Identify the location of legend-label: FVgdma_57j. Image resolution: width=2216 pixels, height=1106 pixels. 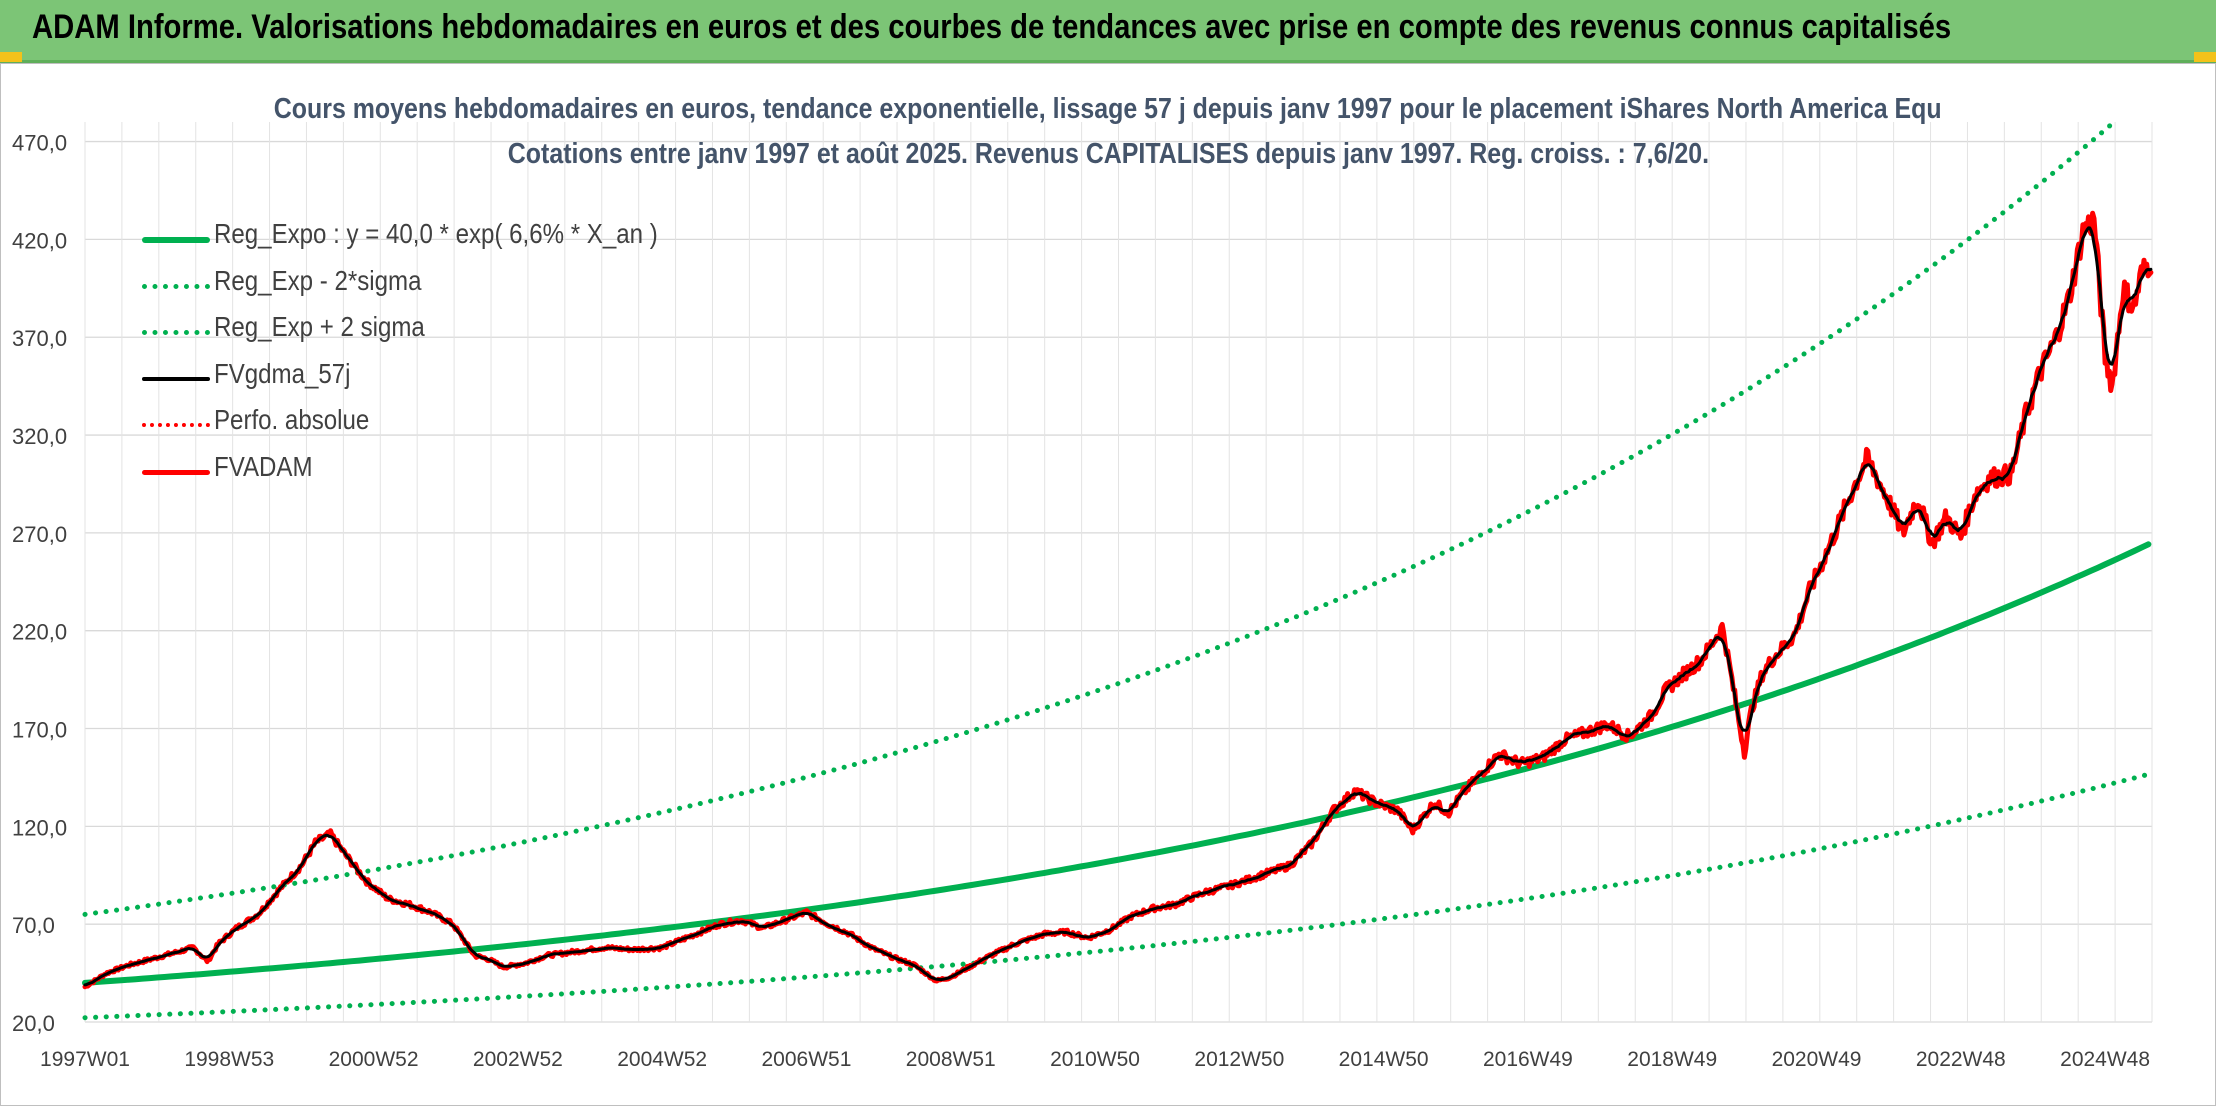
(282, 373).